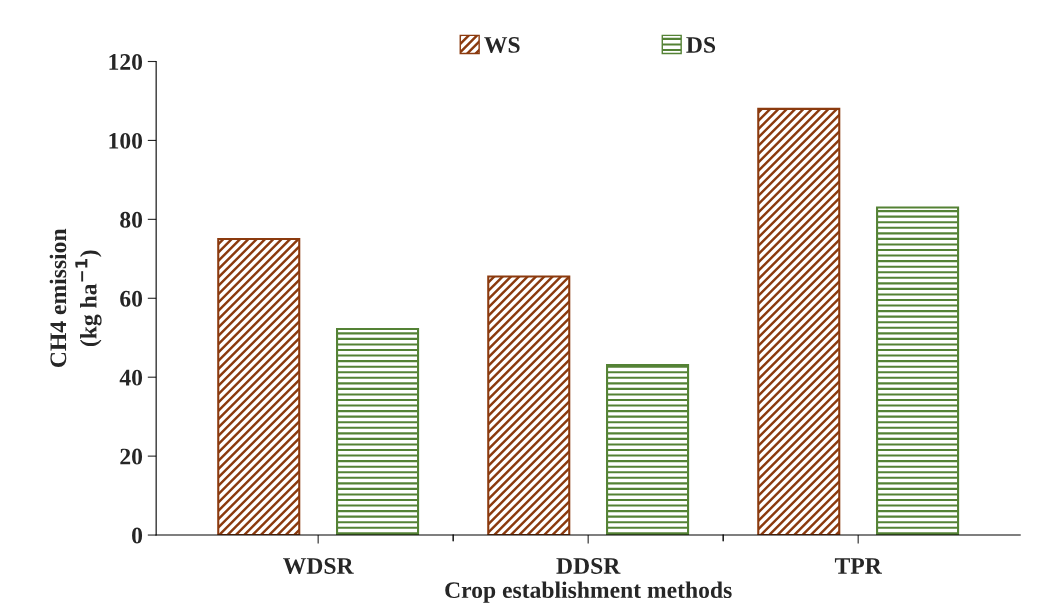 This screenshot has height=615, width=1041. What do you see at coordinates (131, 377) in the screenshot?
I see `y-tick-label: 40` at bounding box center [131, 377].